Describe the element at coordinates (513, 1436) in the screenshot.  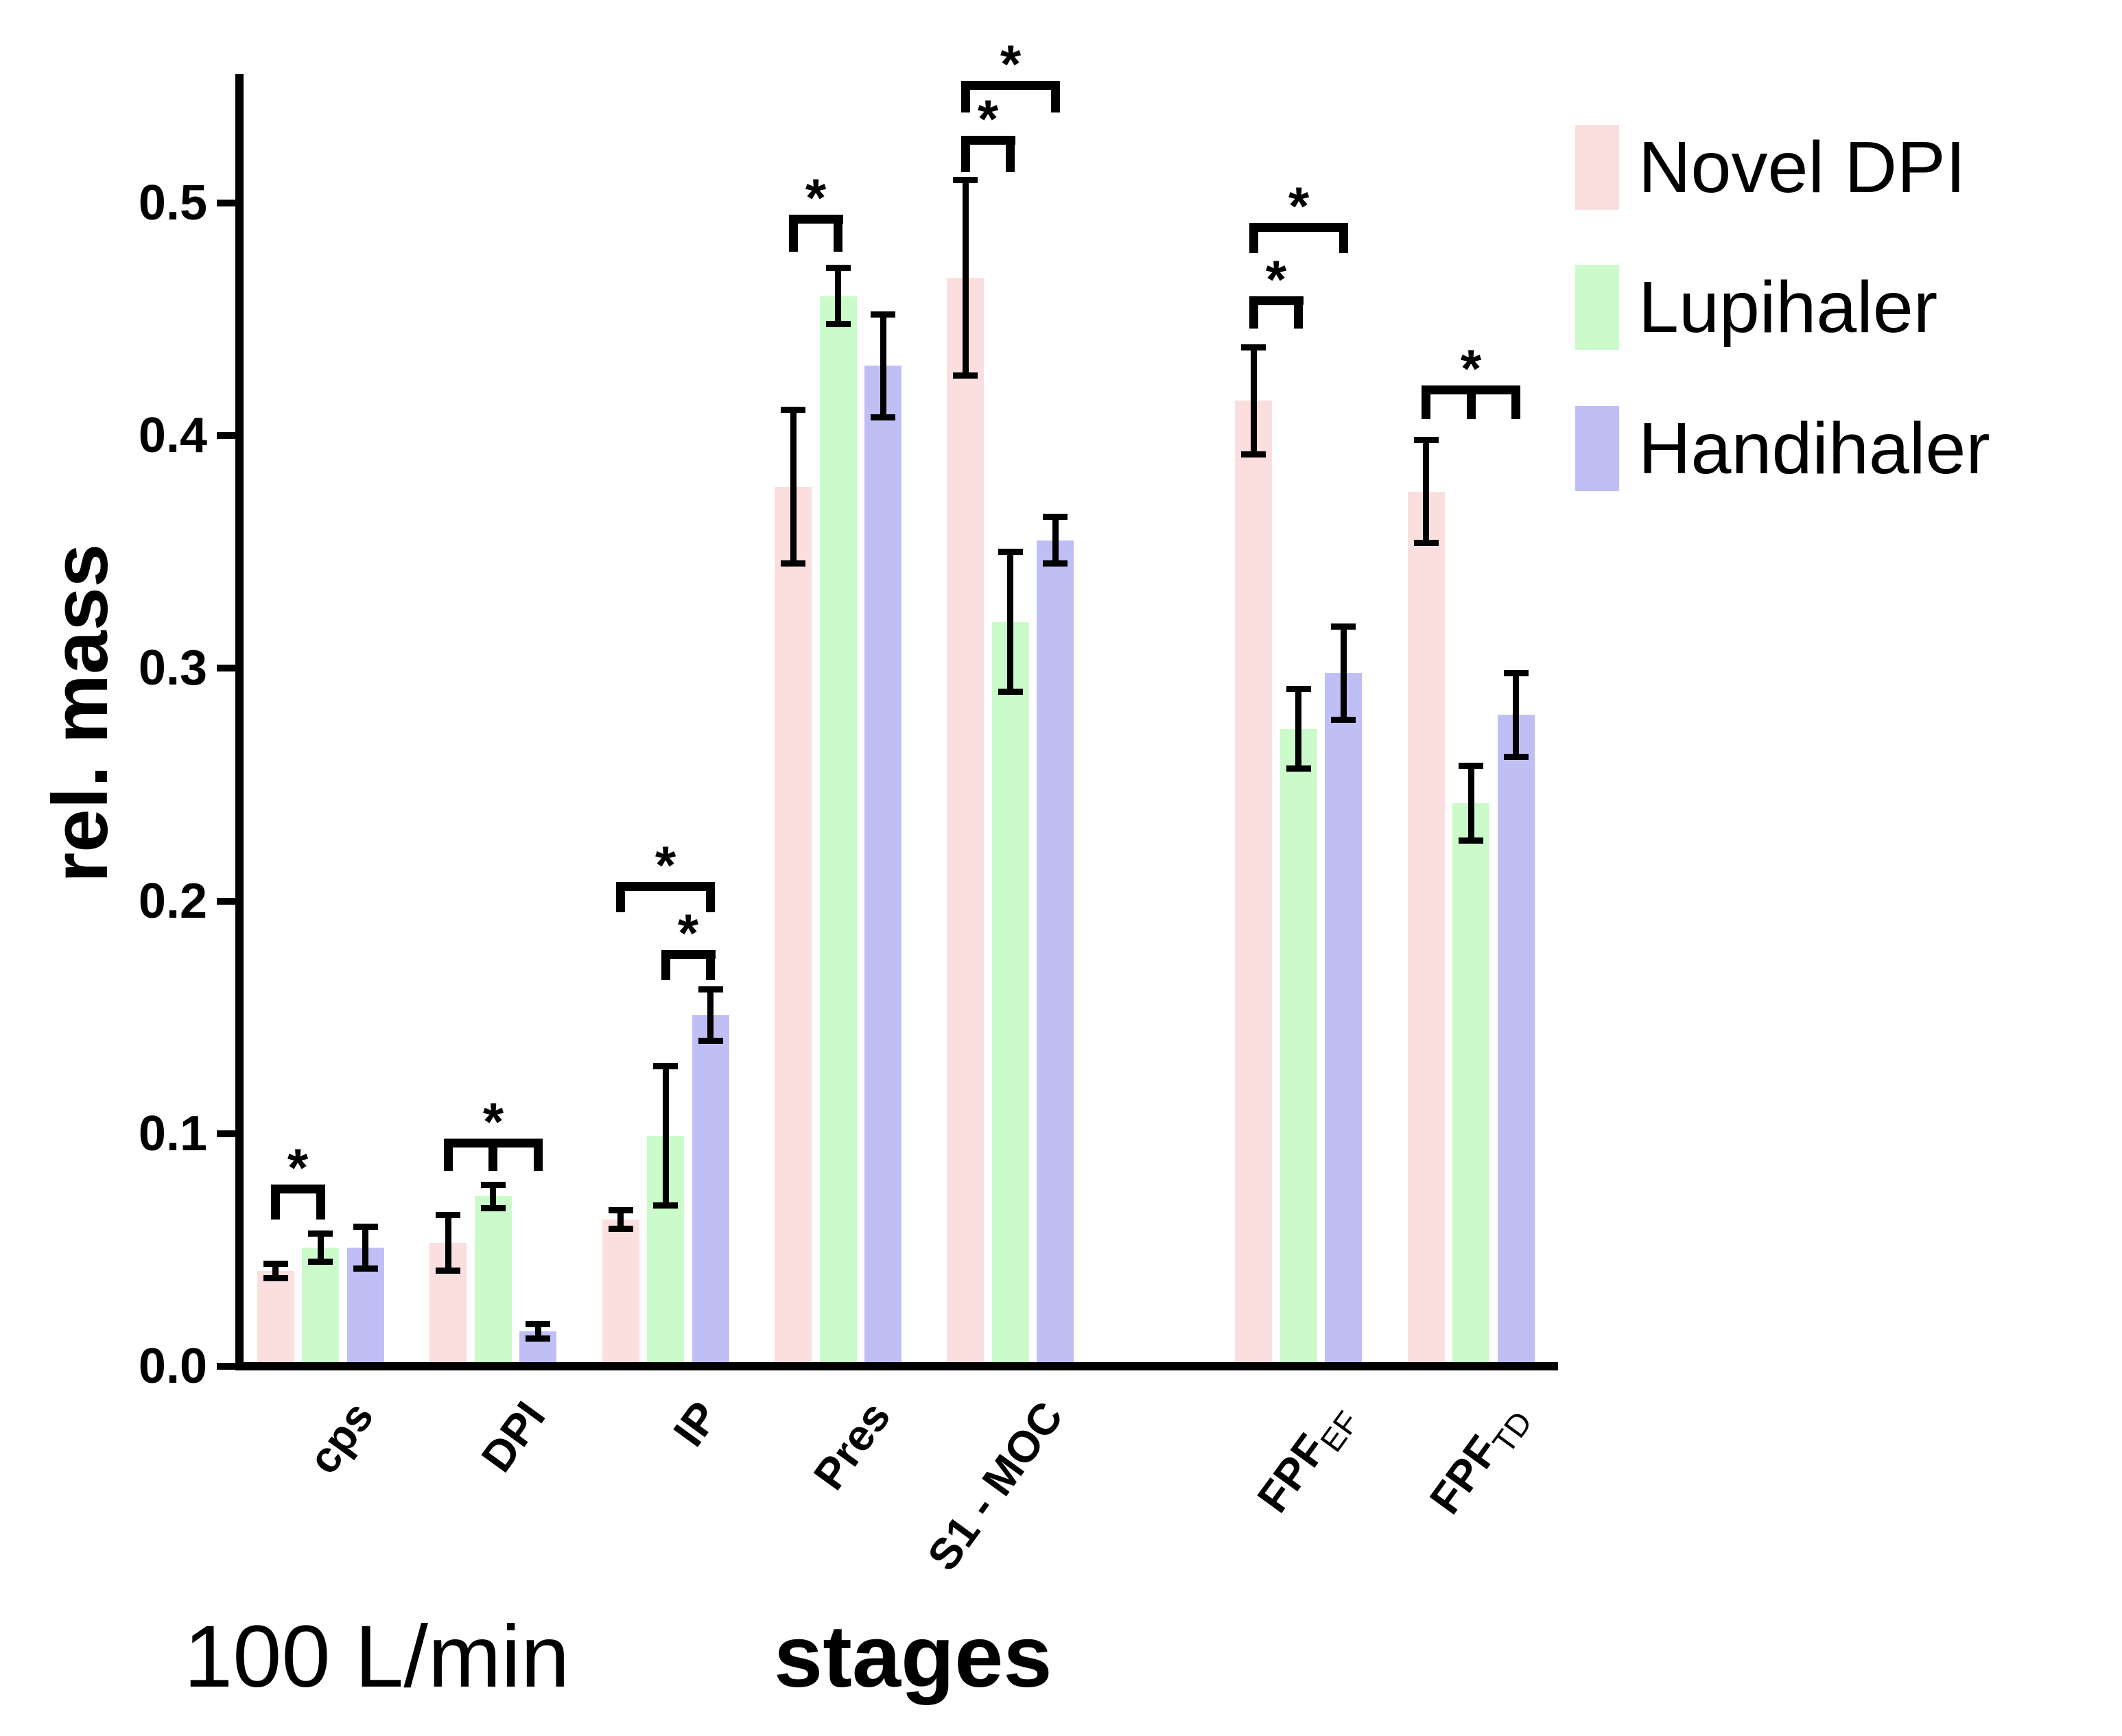
I see `x-axis-label-dpi: DPI` at that location.